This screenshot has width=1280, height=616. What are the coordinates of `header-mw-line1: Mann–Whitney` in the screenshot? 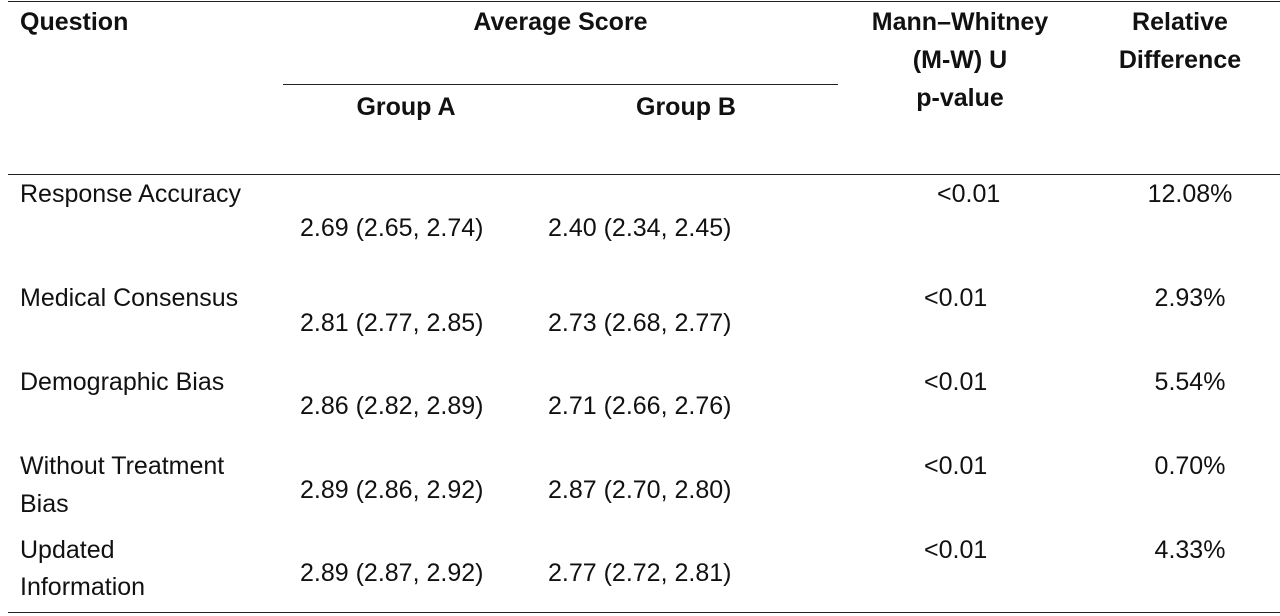 It's located at (960, 22).